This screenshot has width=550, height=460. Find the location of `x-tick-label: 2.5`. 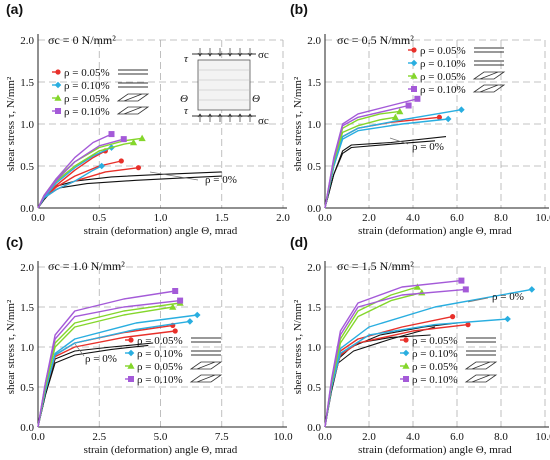

x-tick-label: 2.5 is located at coordinates (99, 437).